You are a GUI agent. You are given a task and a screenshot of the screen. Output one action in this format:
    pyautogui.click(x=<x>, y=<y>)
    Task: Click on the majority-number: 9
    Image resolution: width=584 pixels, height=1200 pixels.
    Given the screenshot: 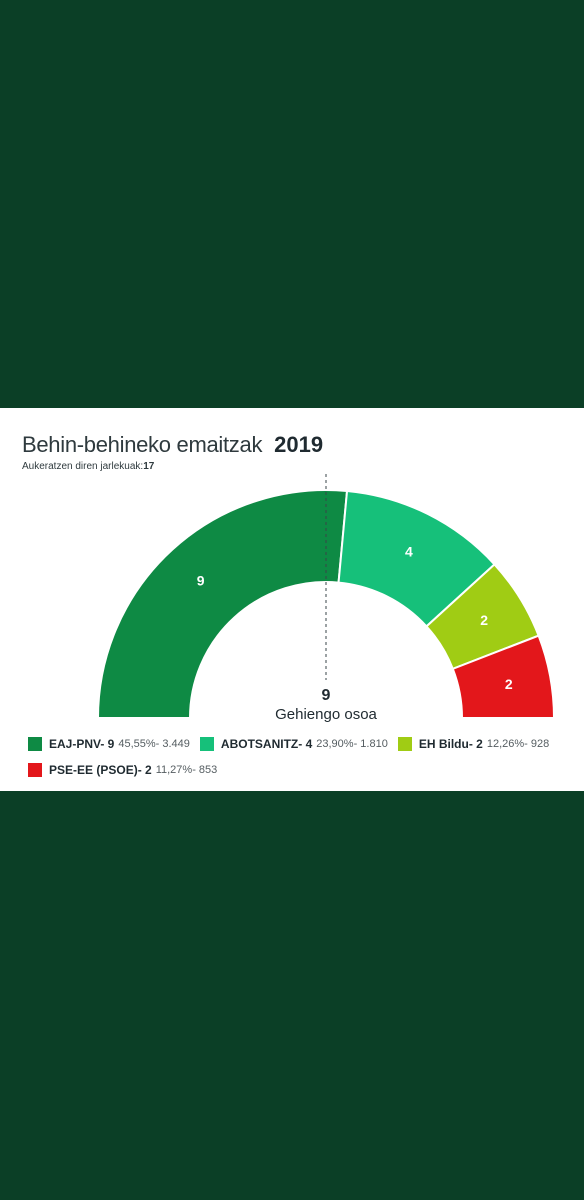 What is the action you would take?
    pyautogui.click(x=326, y=695)
    